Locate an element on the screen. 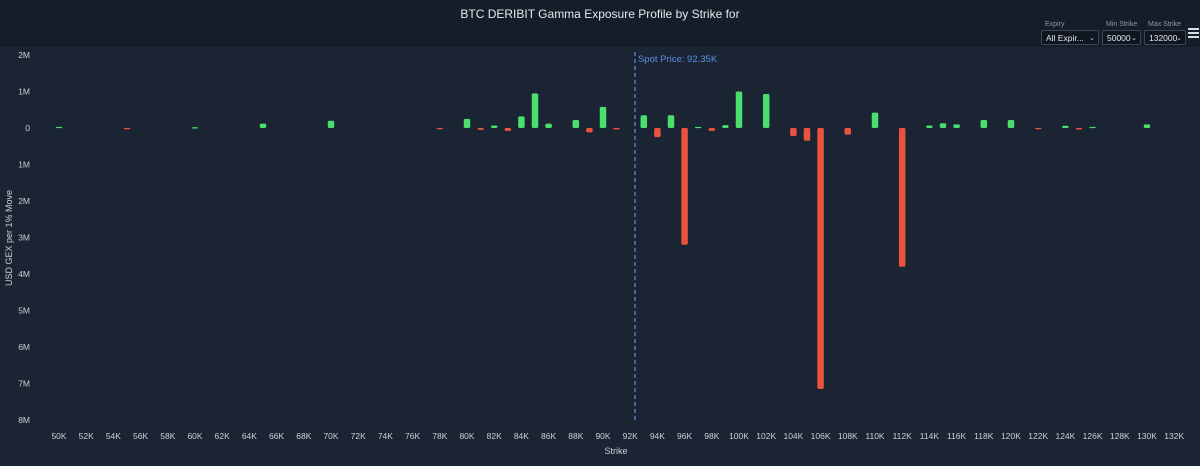  expiry-select: All Expir... ⌄ is located at coordinates (1070, 37).